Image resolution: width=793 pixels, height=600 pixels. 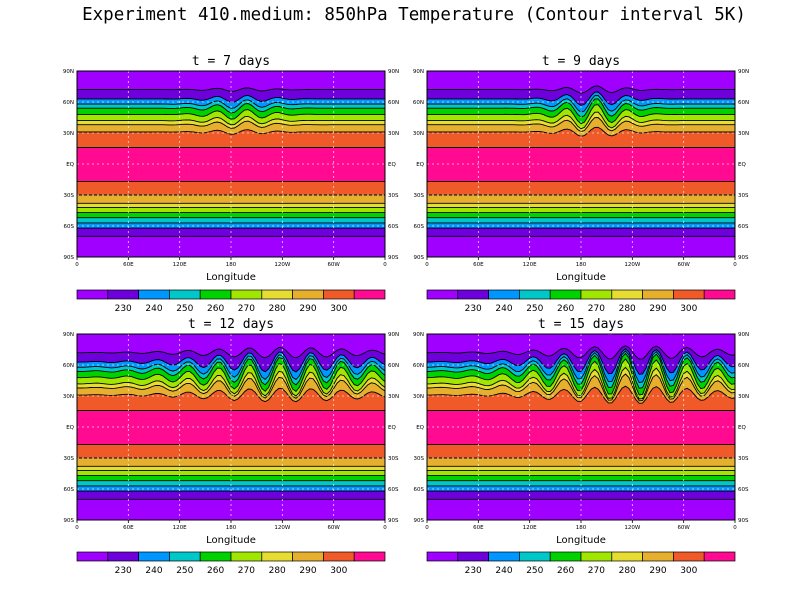 I want to click on colorbar-label: 230, so click(x=473, y=571).